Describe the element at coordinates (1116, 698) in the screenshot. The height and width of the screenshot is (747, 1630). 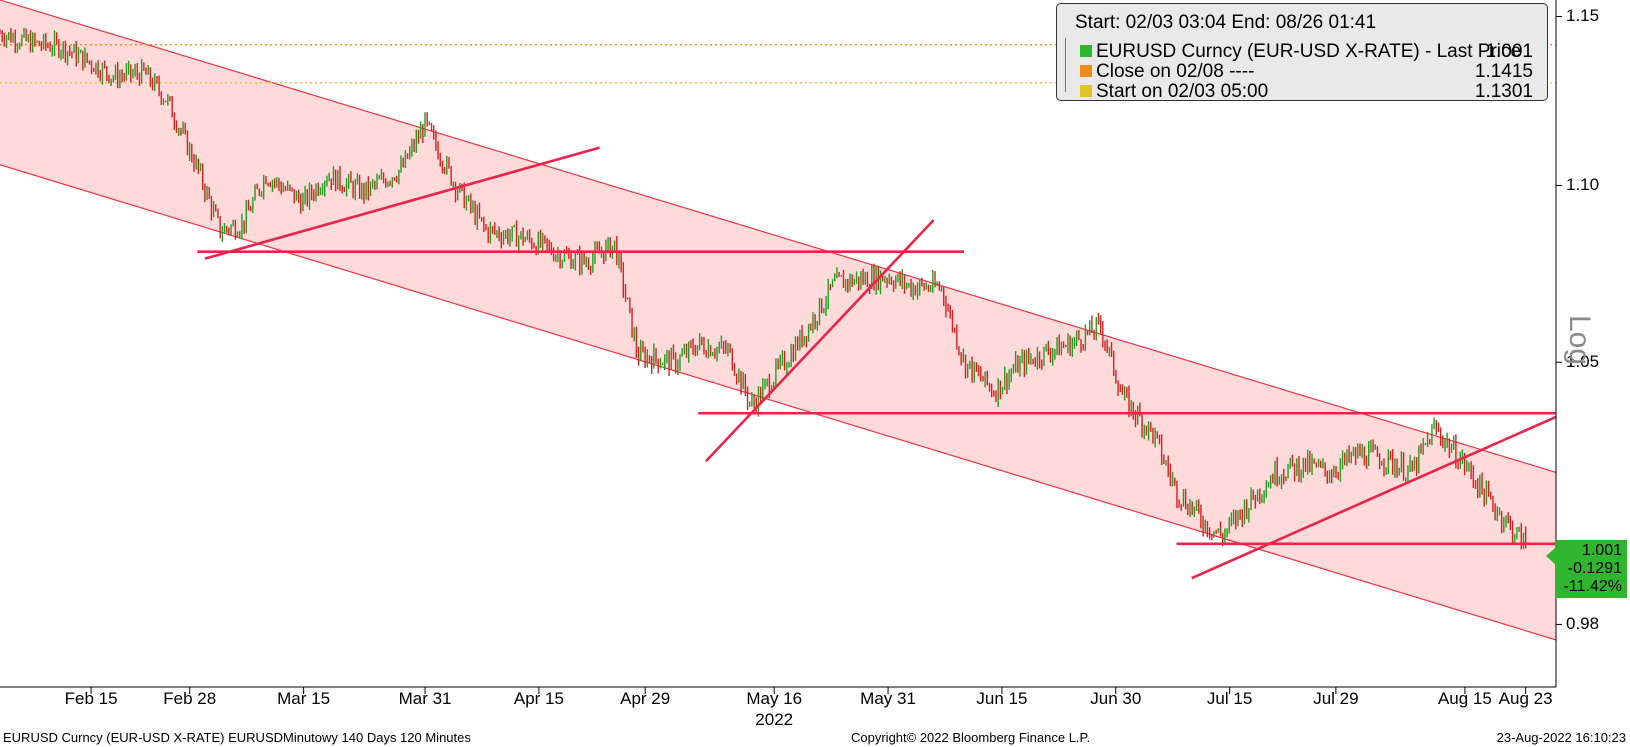
I see `x-tick-label: Jun 30` at that location.